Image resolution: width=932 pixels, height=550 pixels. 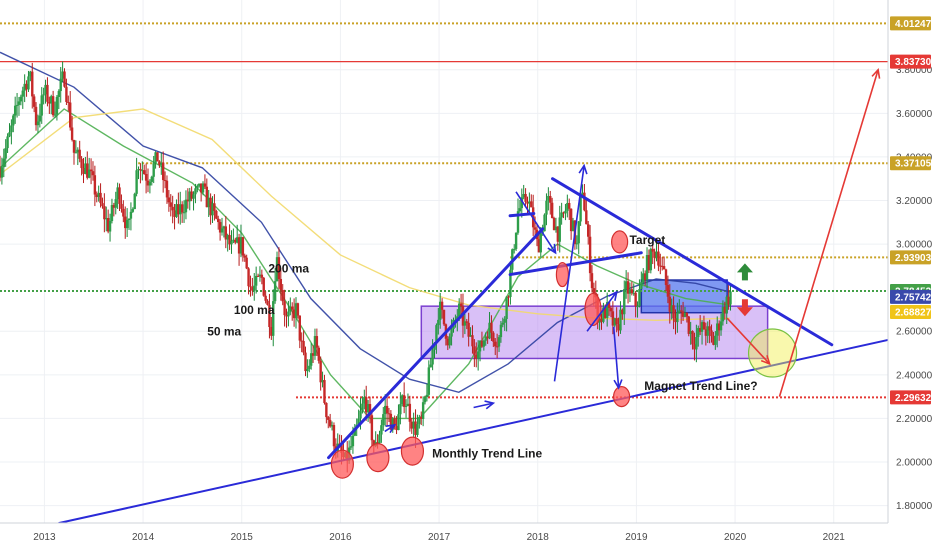 What do you see at coordinates (913, 258) in the screenshot?
I see `price-badge-label: 2.93903` at bounding box center [913, 258].